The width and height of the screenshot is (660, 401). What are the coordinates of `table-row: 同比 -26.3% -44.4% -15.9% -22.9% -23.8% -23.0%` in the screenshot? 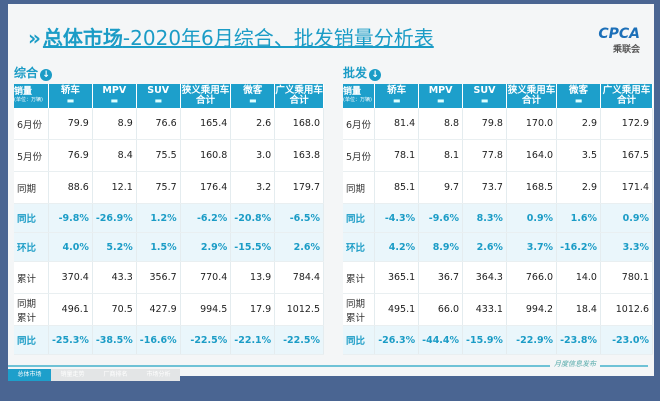 It's located at (498, 340).